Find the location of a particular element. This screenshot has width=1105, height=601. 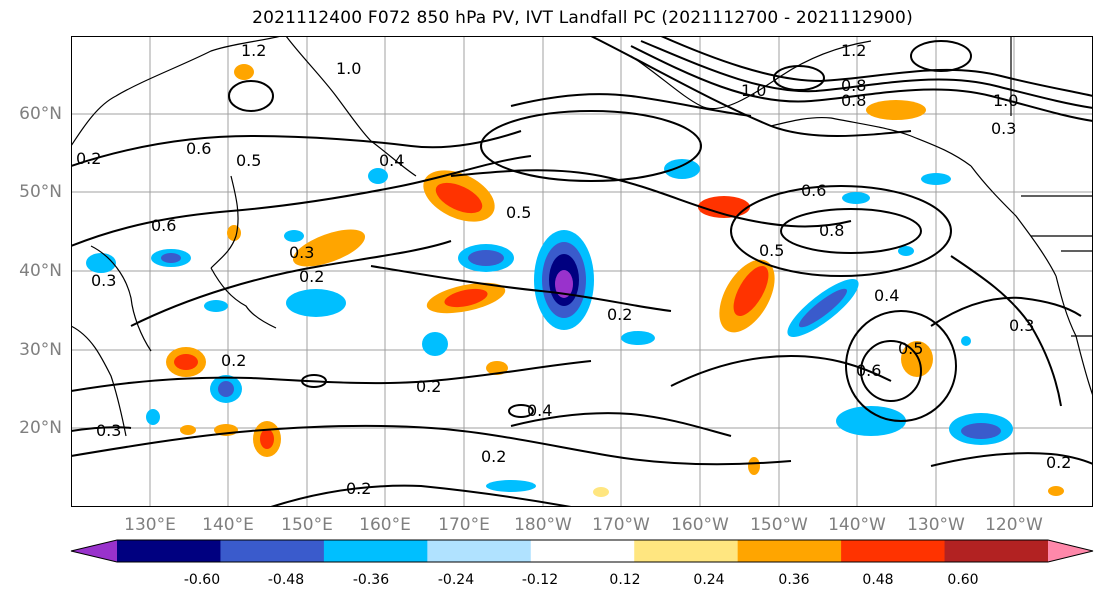

lat-label: 50°N is located at coordinates (40, 192).